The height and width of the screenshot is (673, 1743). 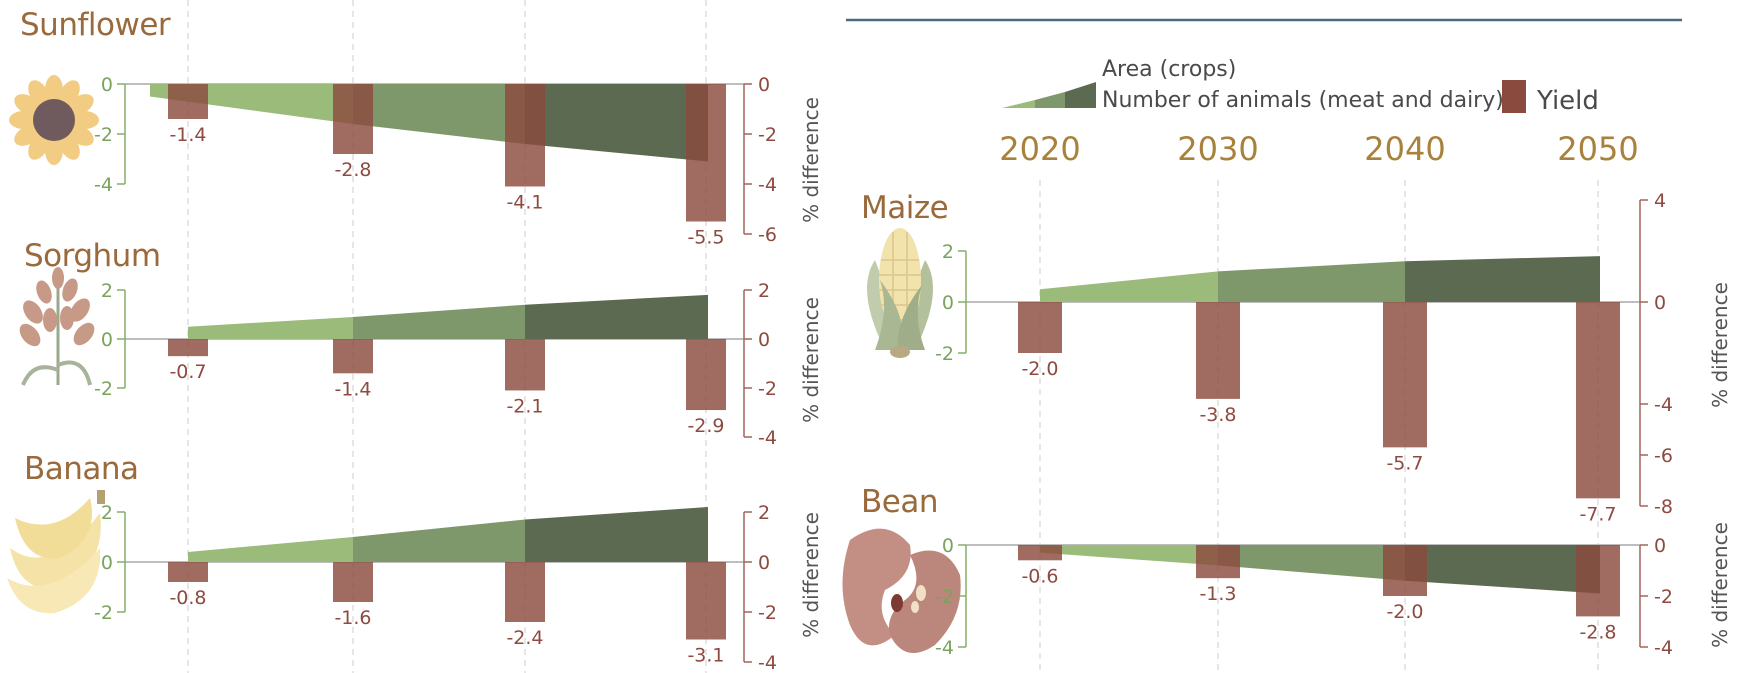 I want to click on yield-value-label: -4.1, so click(x=524, y=203).